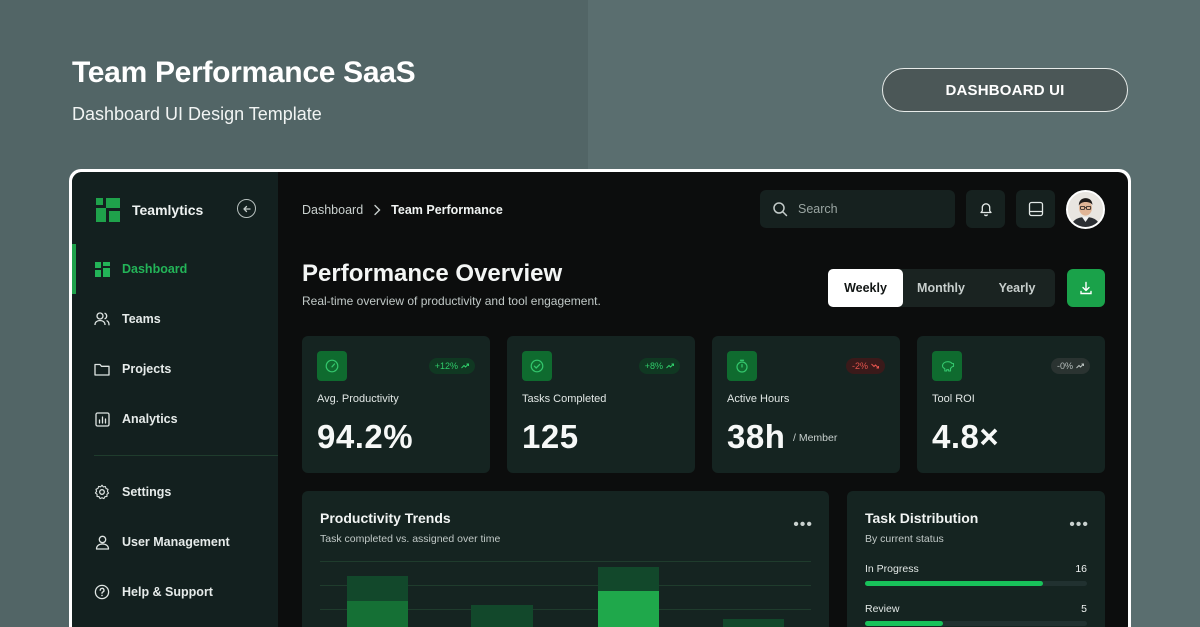 The width and height of the screenshot is (1200, 627). What do you see at coordinates (1011, 404) in the screenshot?
I see `kpi-card-tool-roi: -0% Tool ROI 4.8×` at bounding box center [1011, 404].